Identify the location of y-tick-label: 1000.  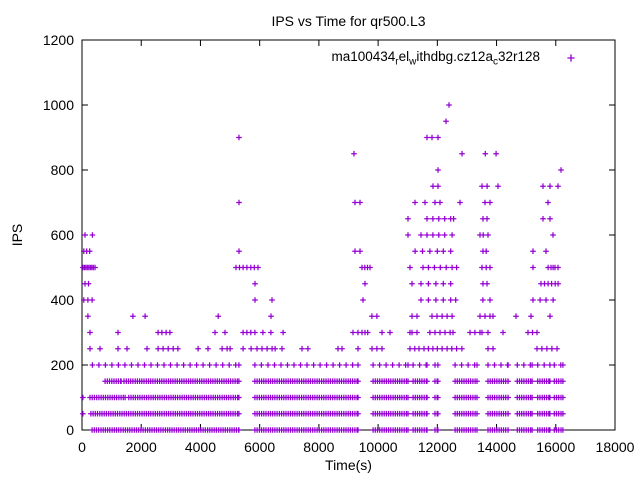
(58, 105).